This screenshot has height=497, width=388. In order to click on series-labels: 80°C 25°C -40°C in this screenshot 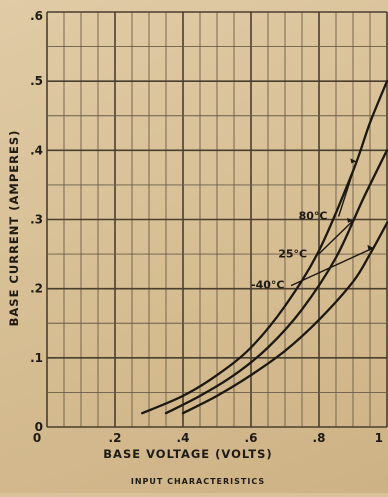, I will do `click(312, 225)`.